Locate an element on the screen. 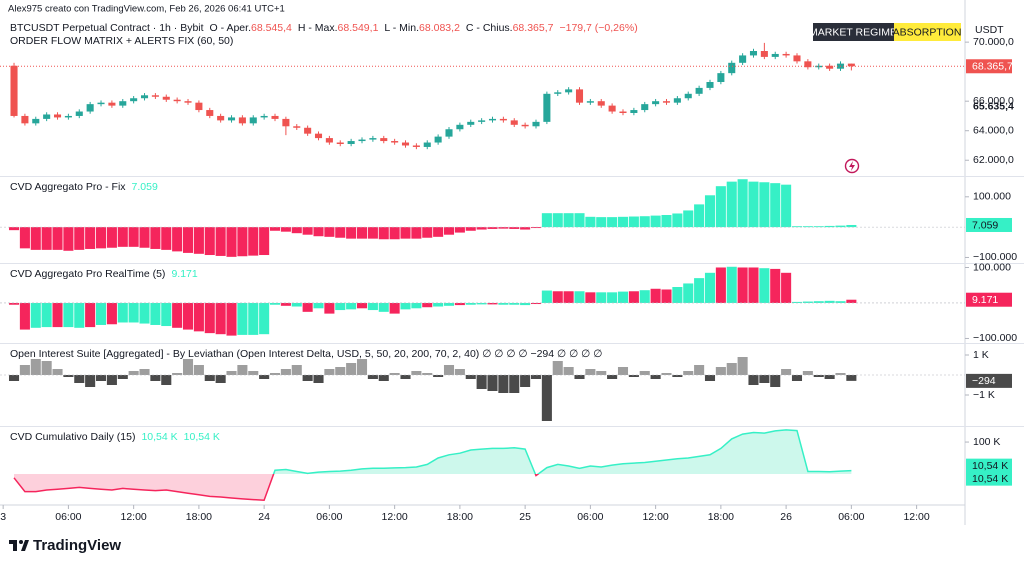 This screenshot has width=1024, height=565. y-tick-label: 66.000,0 is located at coordinates (993, 101).